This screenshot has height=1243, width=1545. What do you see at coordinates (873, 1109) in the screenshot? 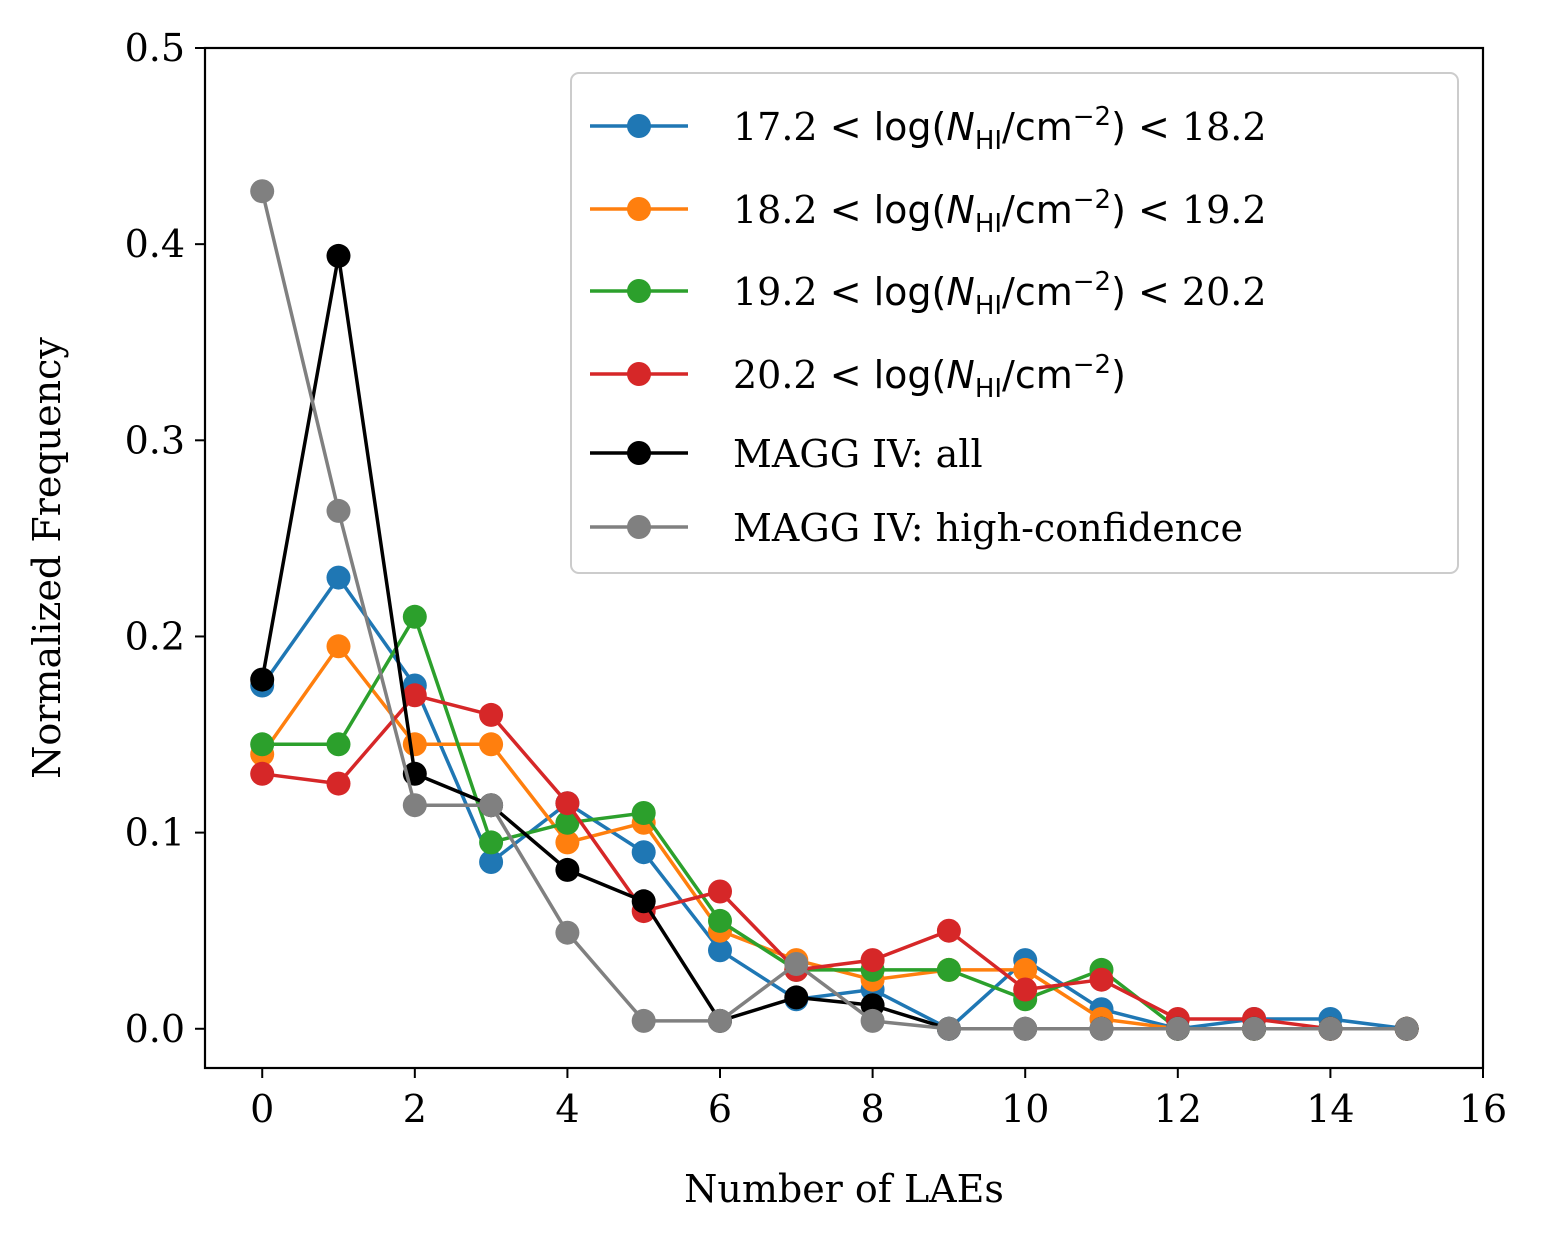
I see `x-tick-label: 8` at bounding box center [873, 1109].